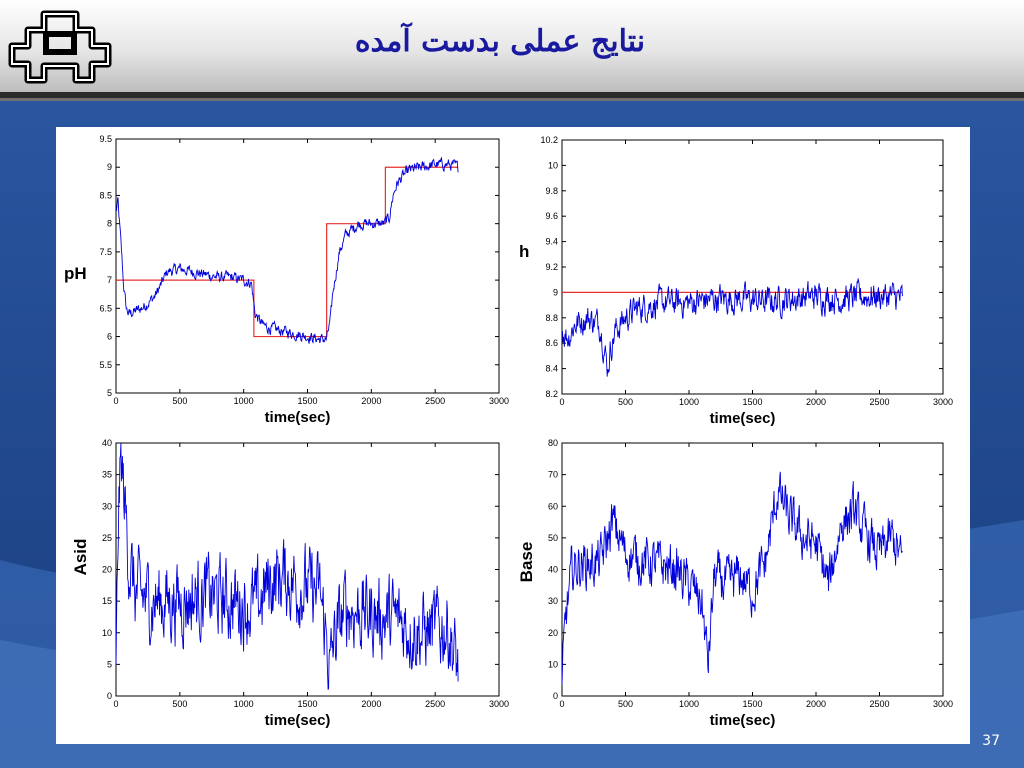 This screenshot has width=1024, height=768. Describe the element at coordinates (512, 99) in the screenshot. I see `header-divider-shadow` at that location.